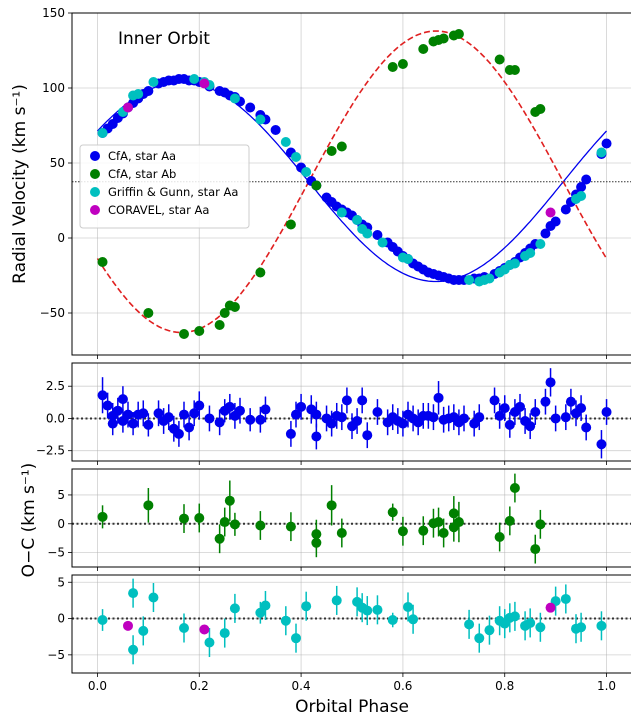 This screenshot has width=631, height=716. I want to click on residual-griffin-points, so click(352, 621).